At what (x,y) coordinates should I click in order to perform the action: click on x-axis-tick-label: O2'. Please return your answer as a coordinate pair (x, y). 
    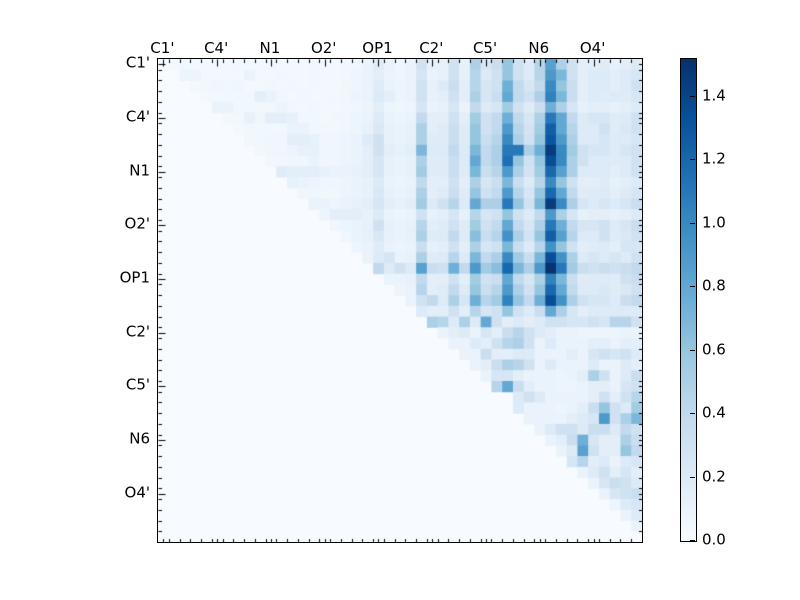
    Looking at the image, I should click on (323, 48).